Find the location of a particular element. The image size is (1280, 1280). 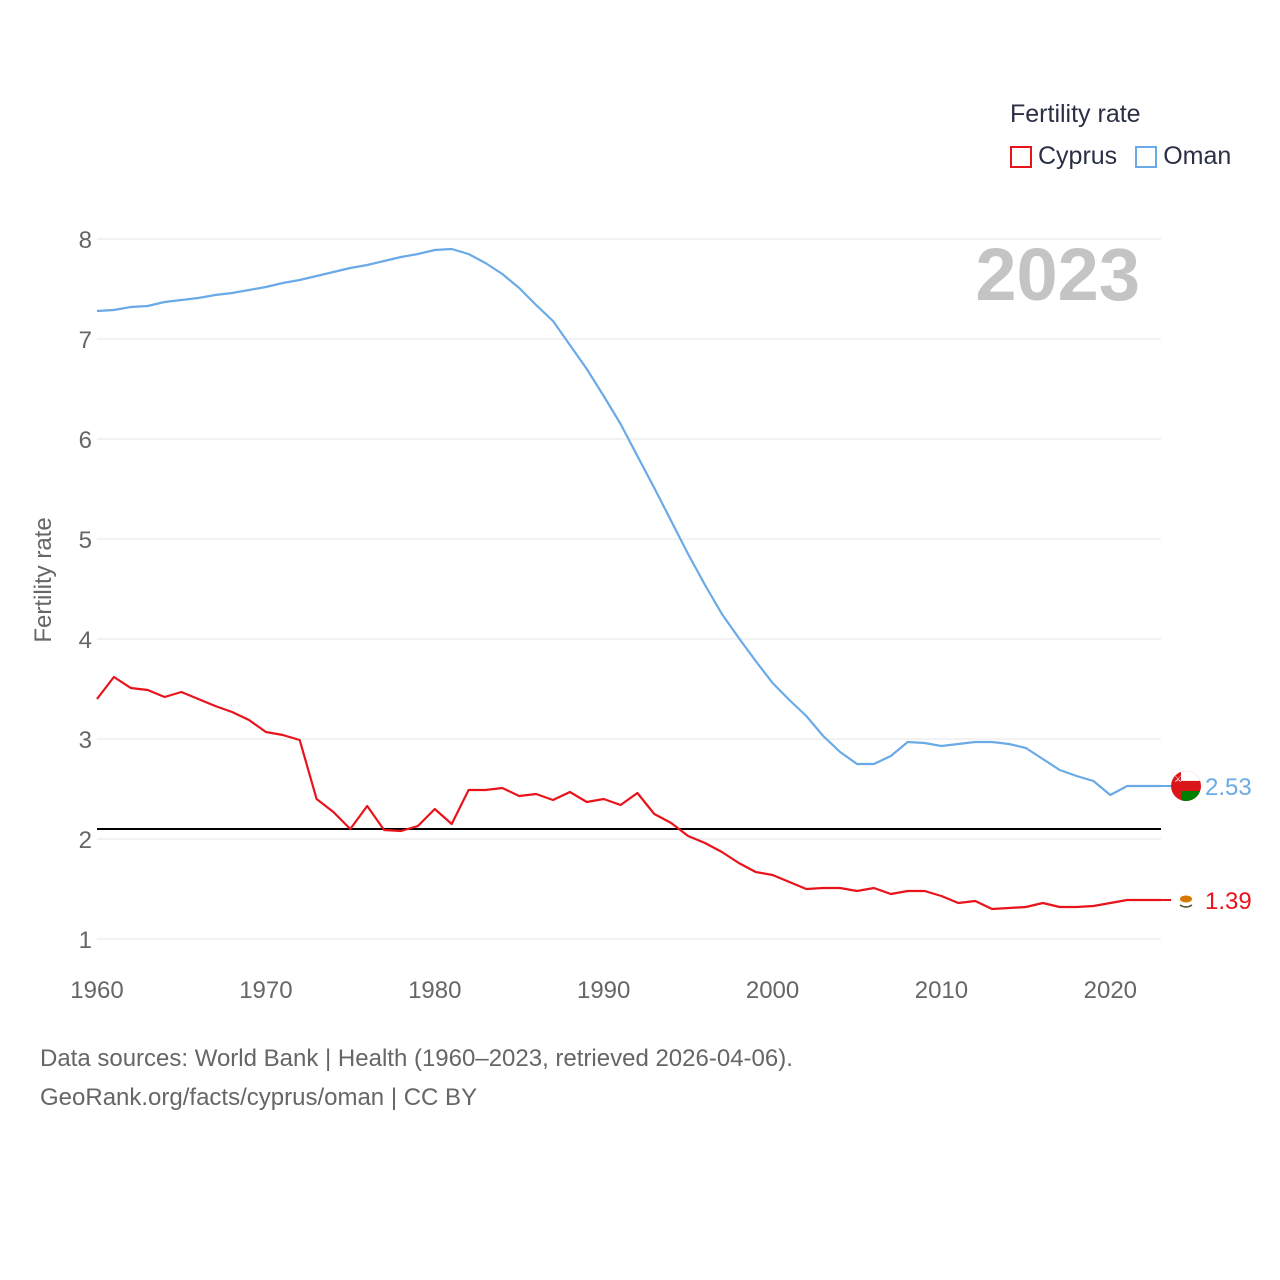

legend-swatch-cyprus is located at coordinates (1021, 156).